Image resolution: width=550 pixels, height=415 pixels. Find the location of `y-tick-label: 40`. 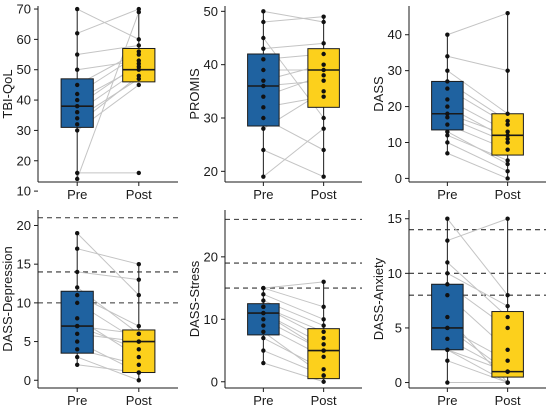

y-tick-label: 40 is located at coordinates (24, 100).